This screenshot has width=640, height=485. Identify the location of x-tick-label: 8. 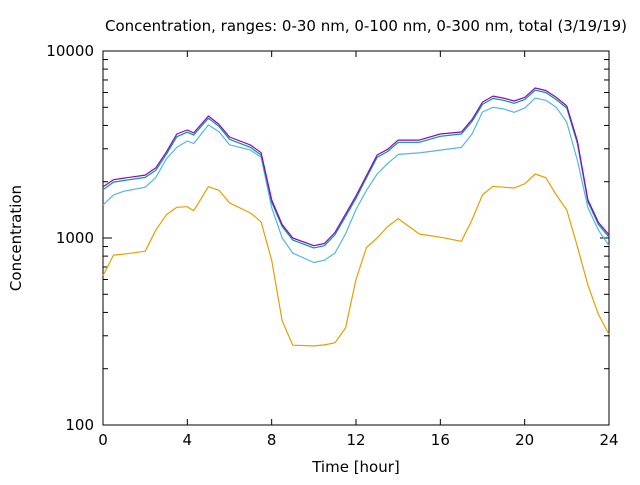
(272, 440).